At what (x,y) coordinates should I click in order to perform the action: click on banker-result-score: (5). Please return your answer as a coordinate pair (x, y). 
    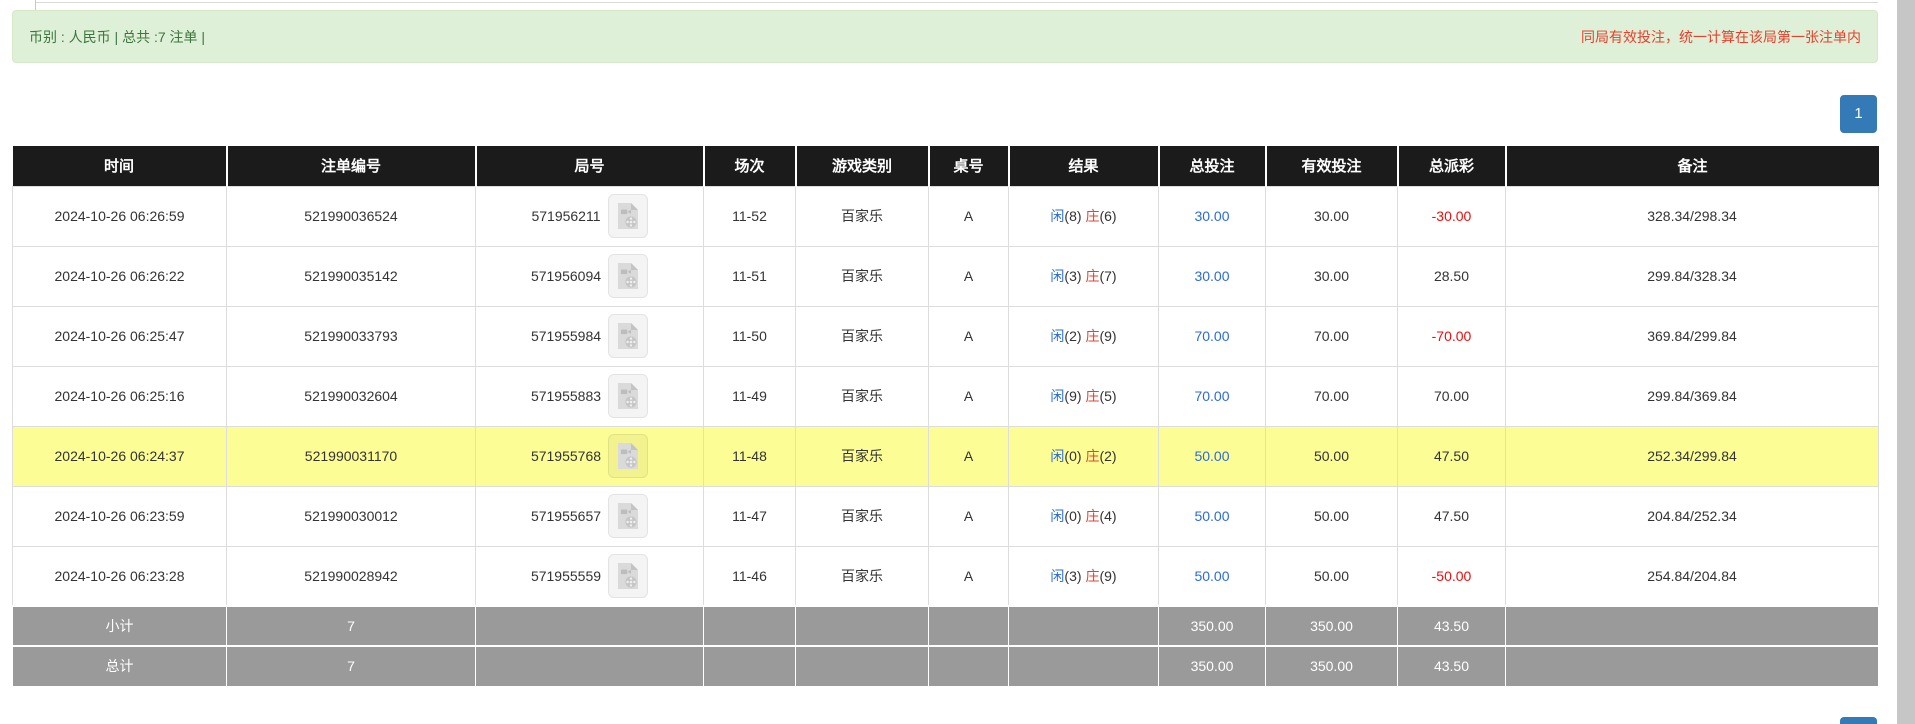
    Looking at the image, I should click on (1108, 396).